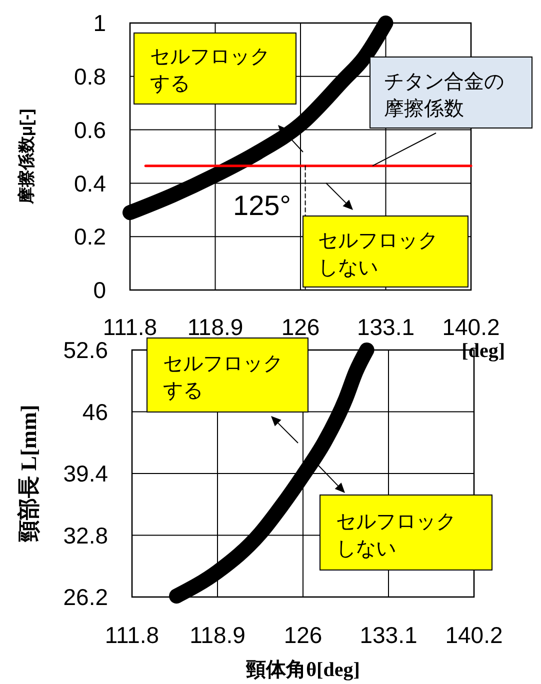 This screenshot has height=684, width=541. What do you see at coordinates (90, 129) in the screenshot?
I see `y-tick-label: 0.6` at bounding box center [90, 129].